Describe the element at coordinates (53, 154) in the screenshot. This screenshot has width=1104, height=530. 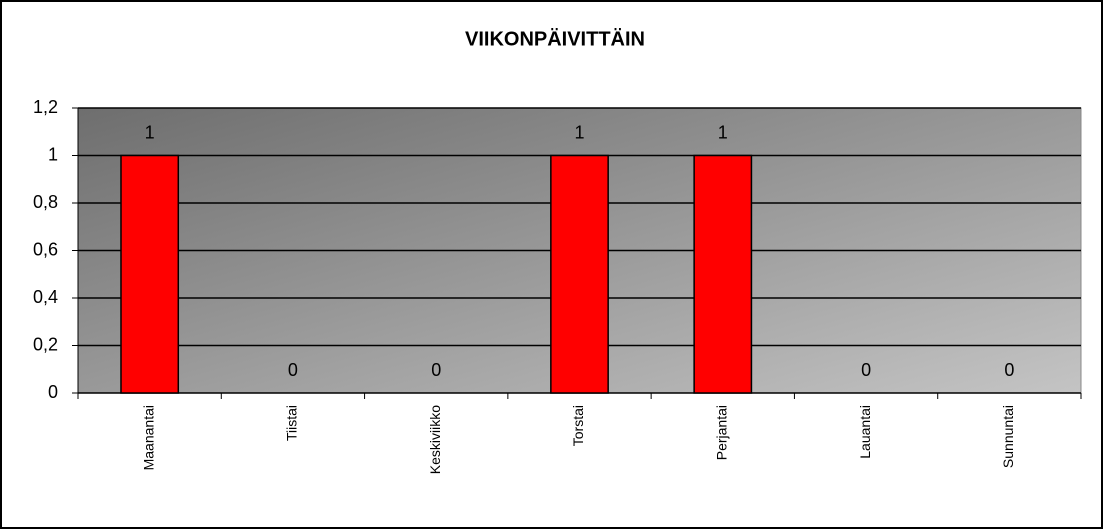
I see `y-tick-label: 1` at that location.